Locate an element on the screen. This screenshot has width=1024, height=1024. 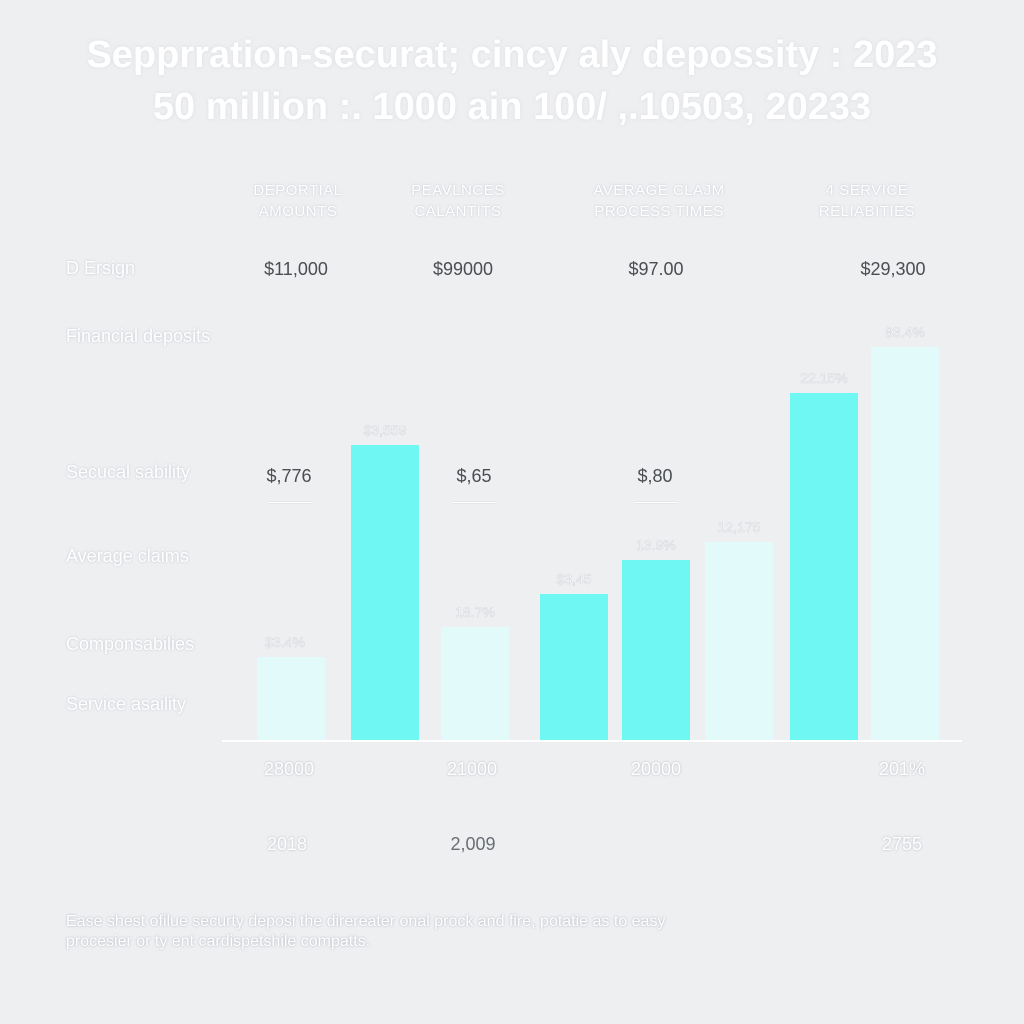
row-label-average-claims: Average claims is located at coordinates (127, 556).